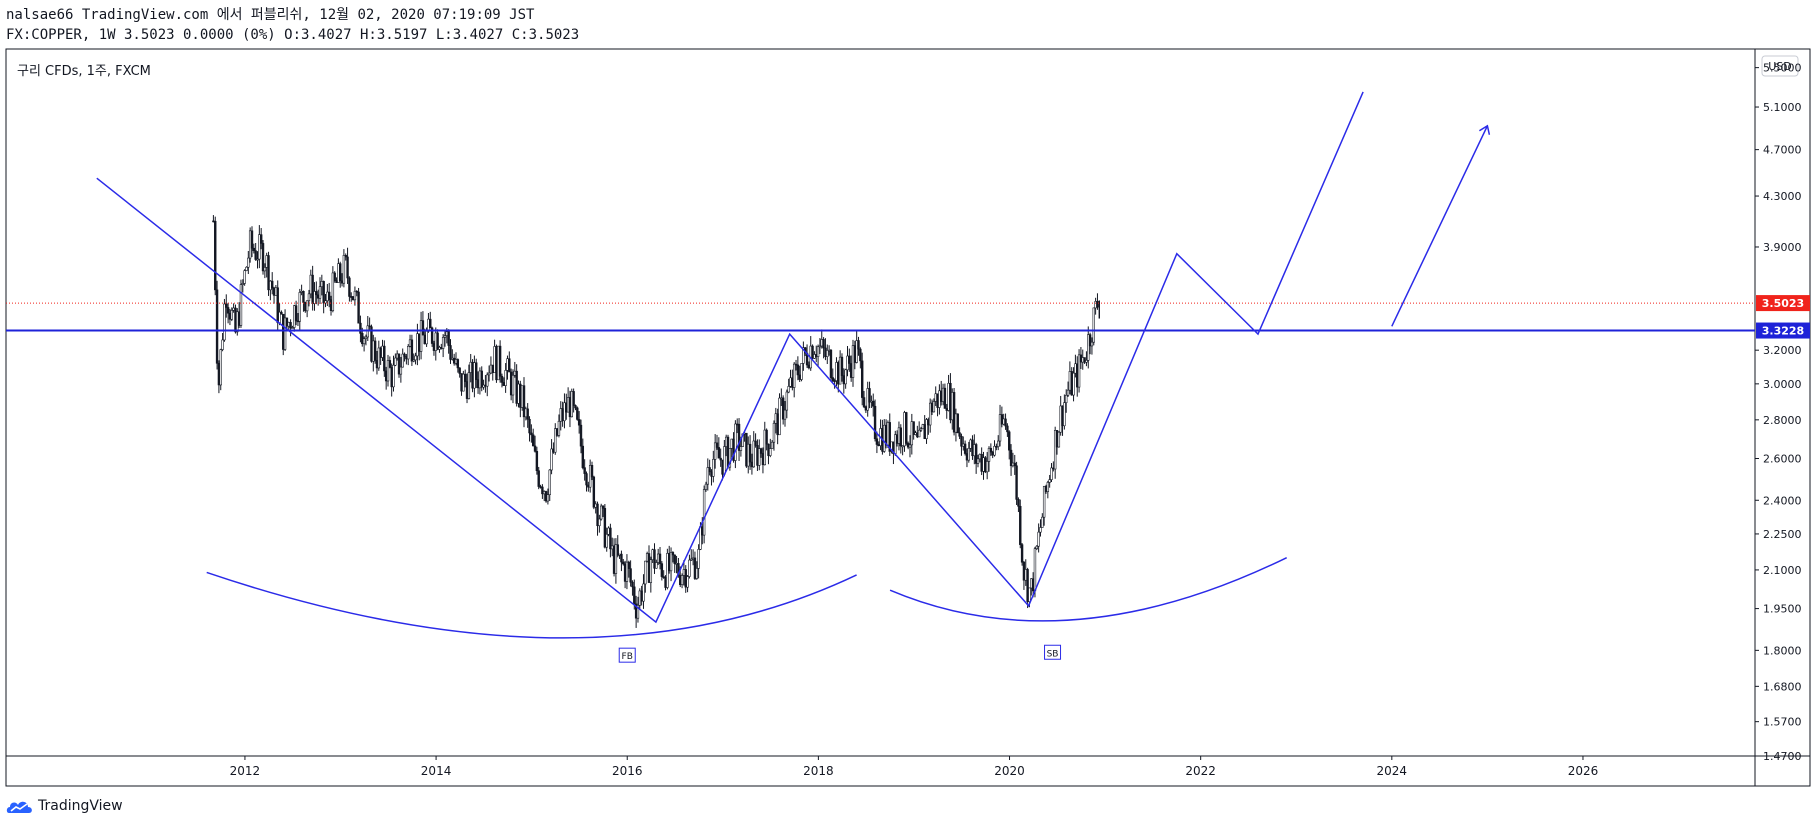  Describe the element at coordinates (1782, 756) in the screenshot. I see `y-tick-label: 1.4700` at that location.